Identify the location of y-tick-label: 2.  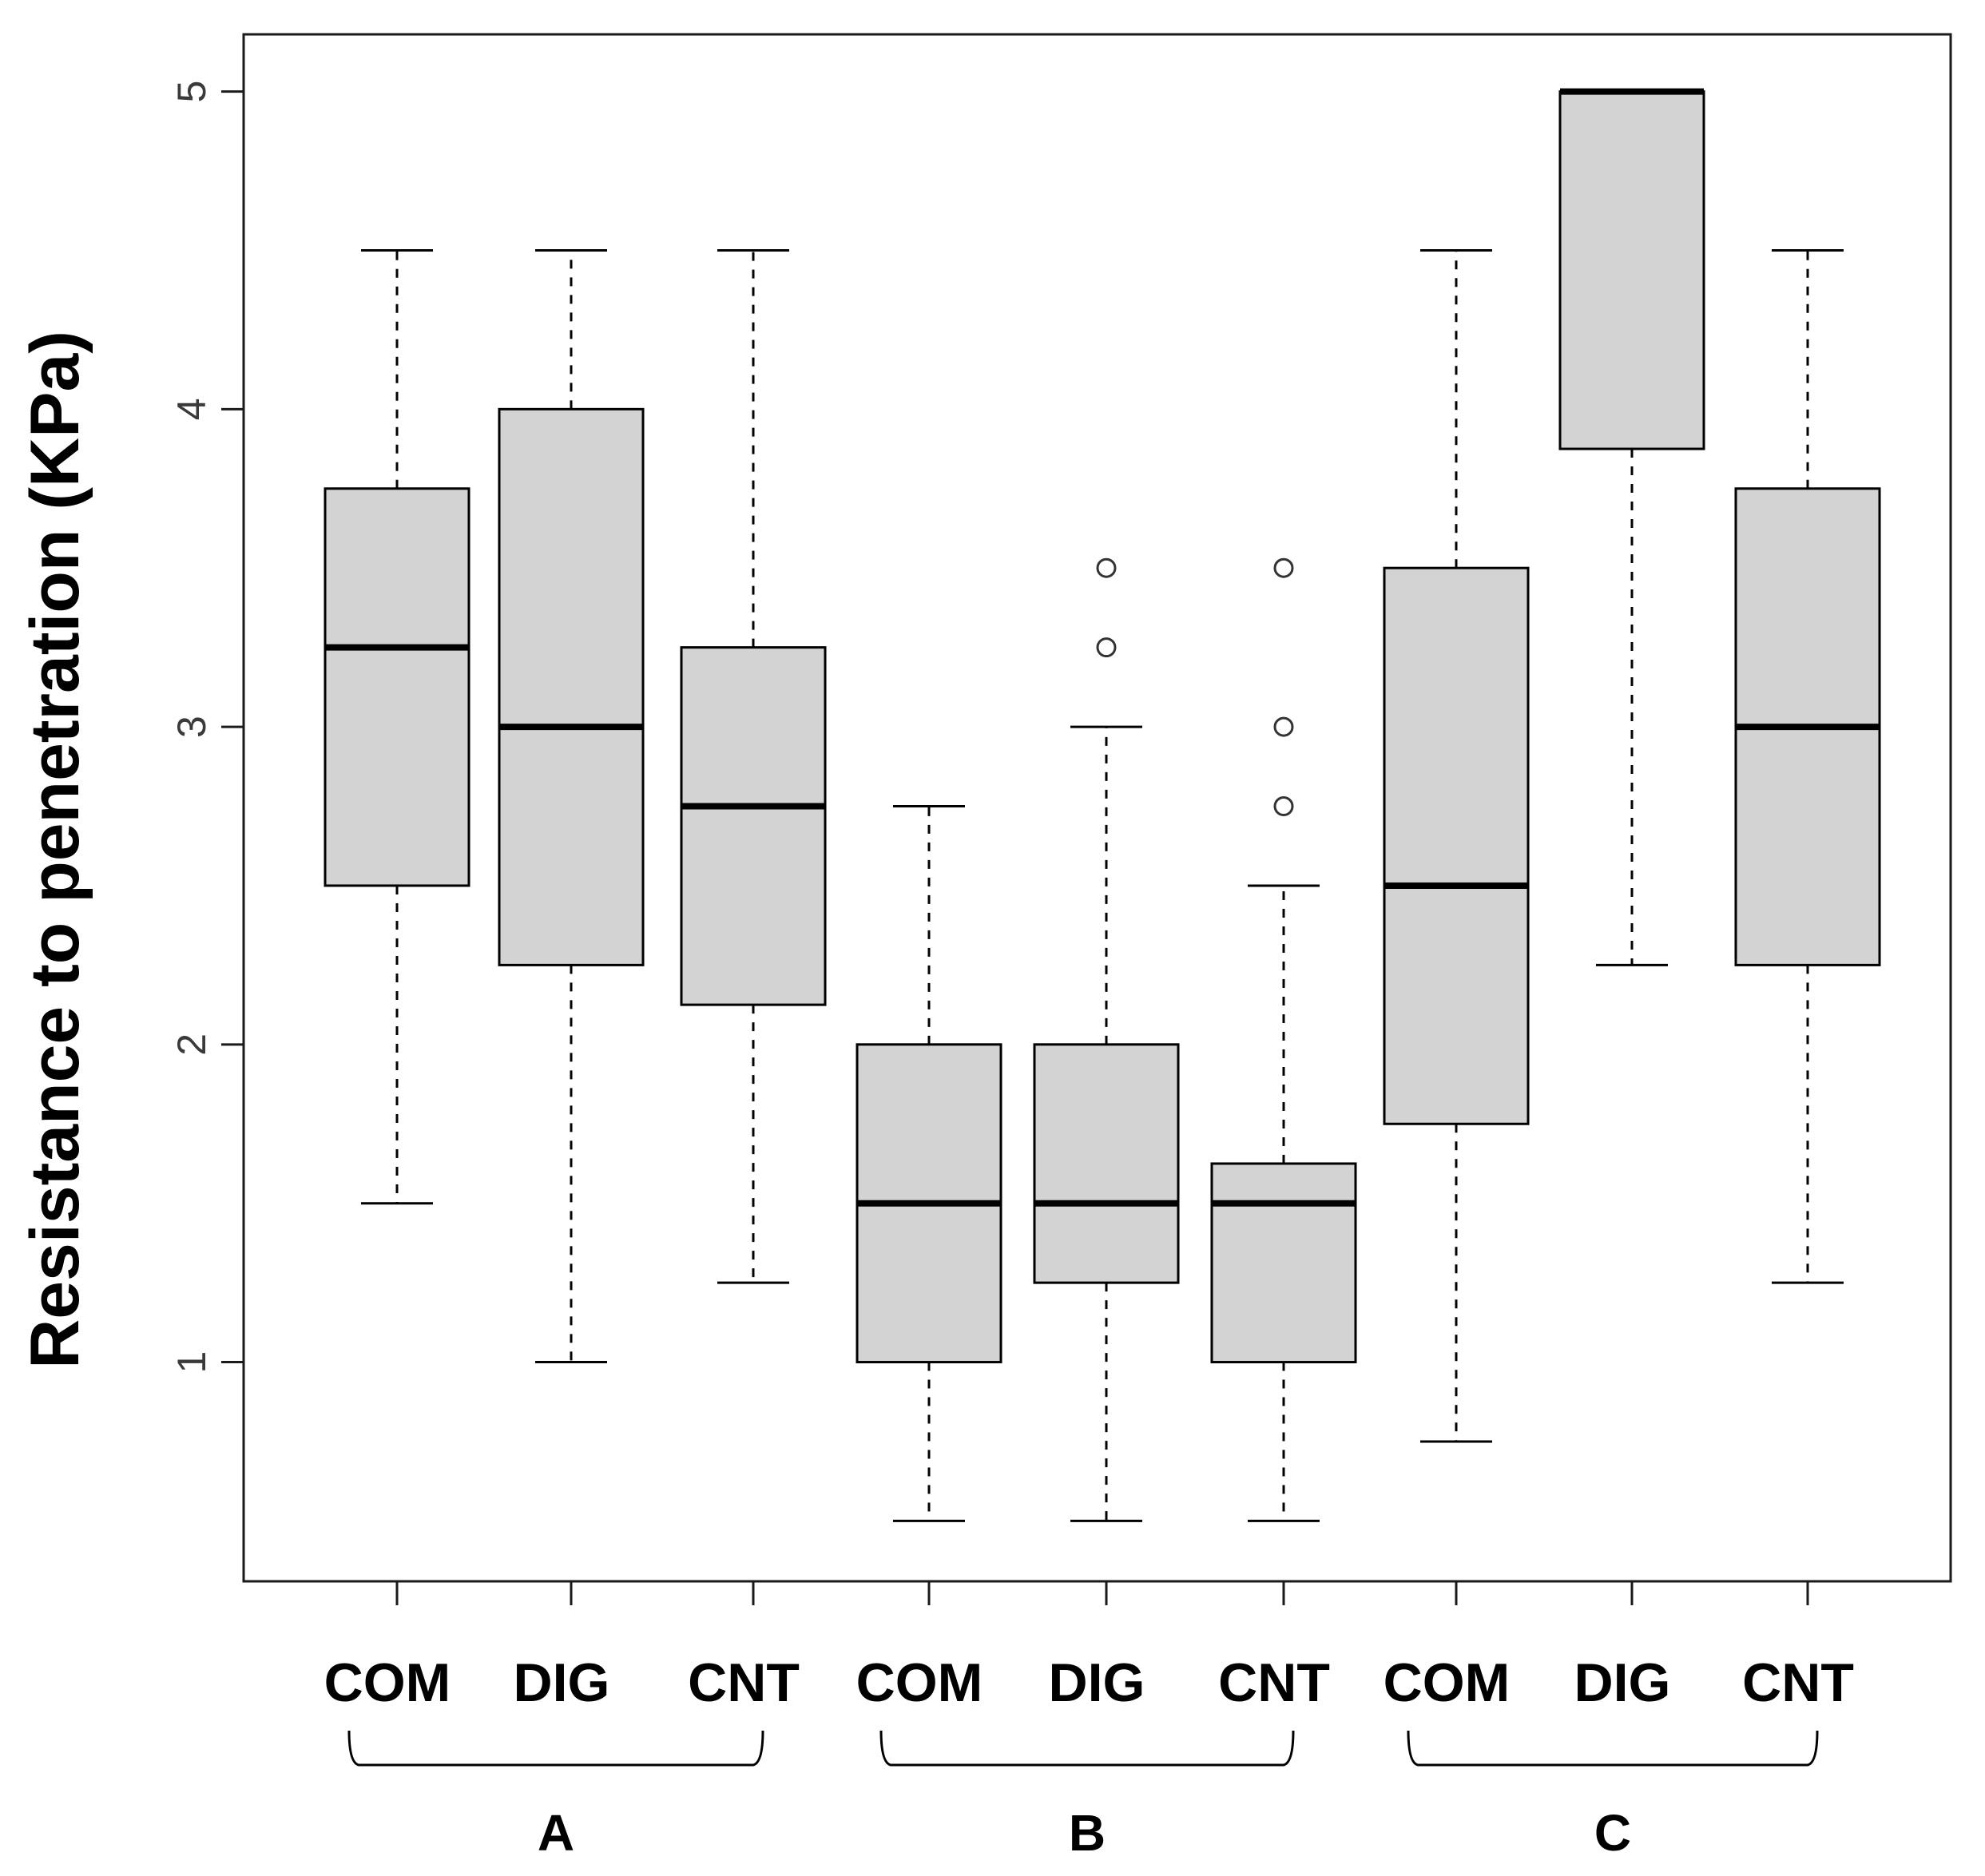
(191, 1044).